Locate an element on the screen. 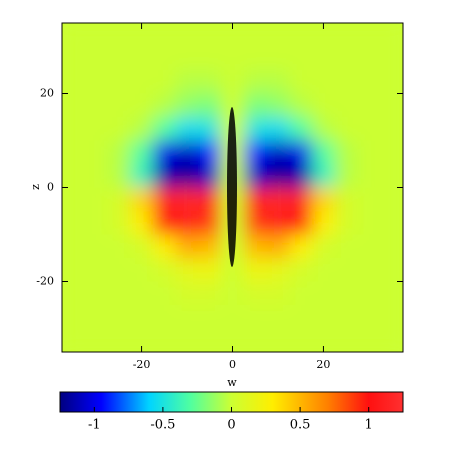 The image size is (463, 457). y-tick-label: -20 is located at coordinates (45, 281).